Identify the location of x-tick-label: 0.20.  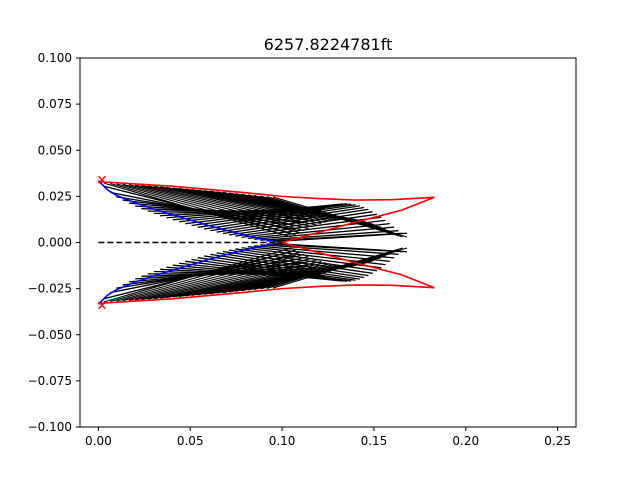
(465, 441).